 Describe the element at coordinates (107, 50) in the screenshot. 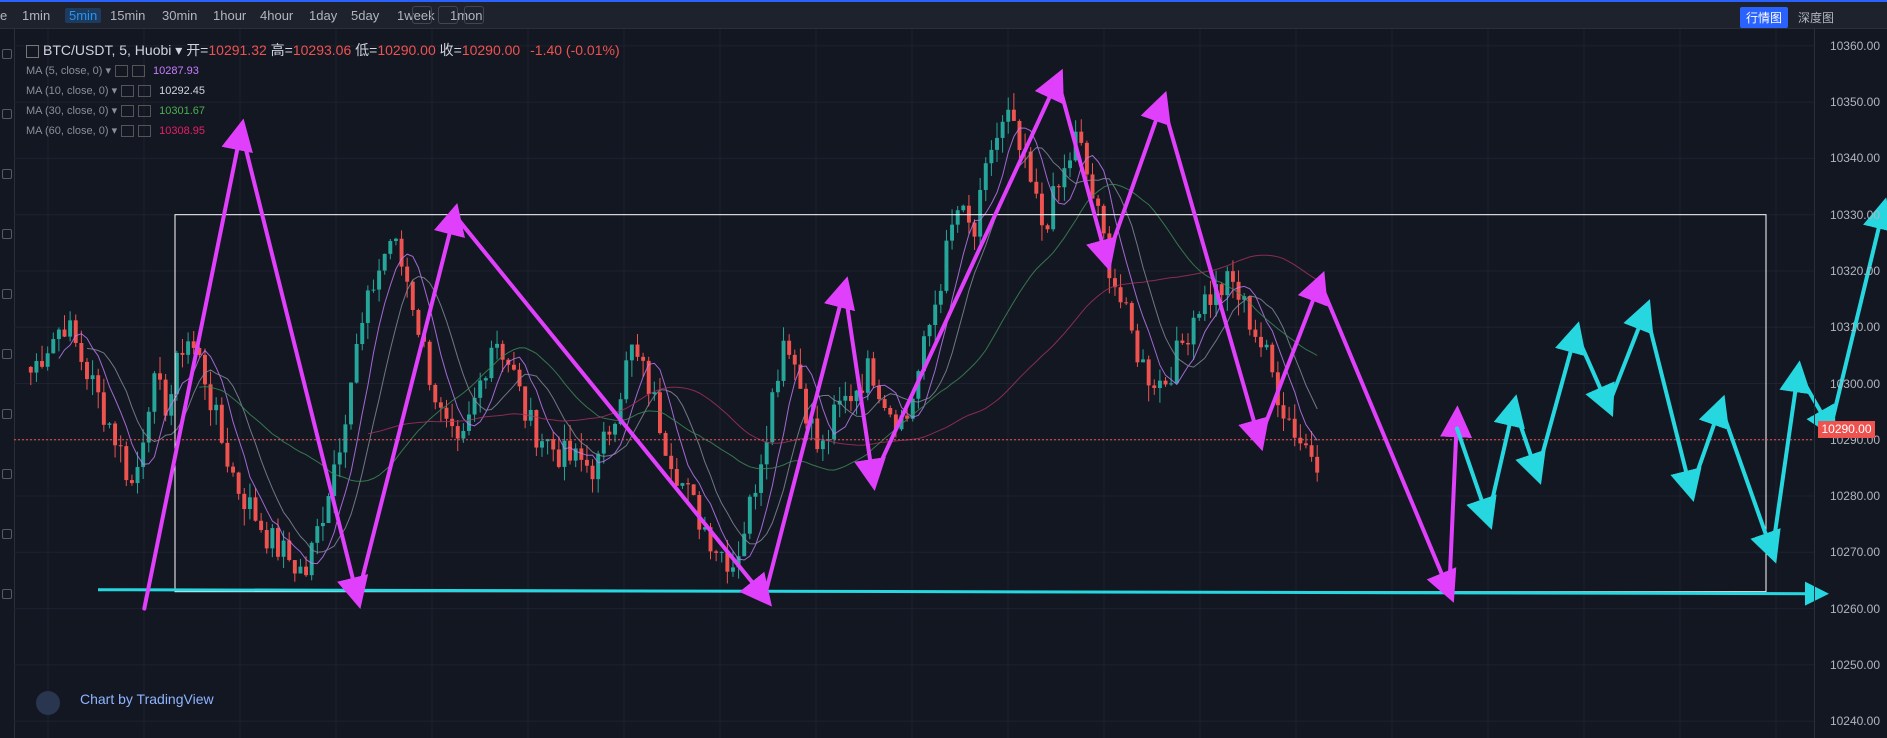

I see `symbol-label: BTC/USDT, 5, Huobi` at that location.